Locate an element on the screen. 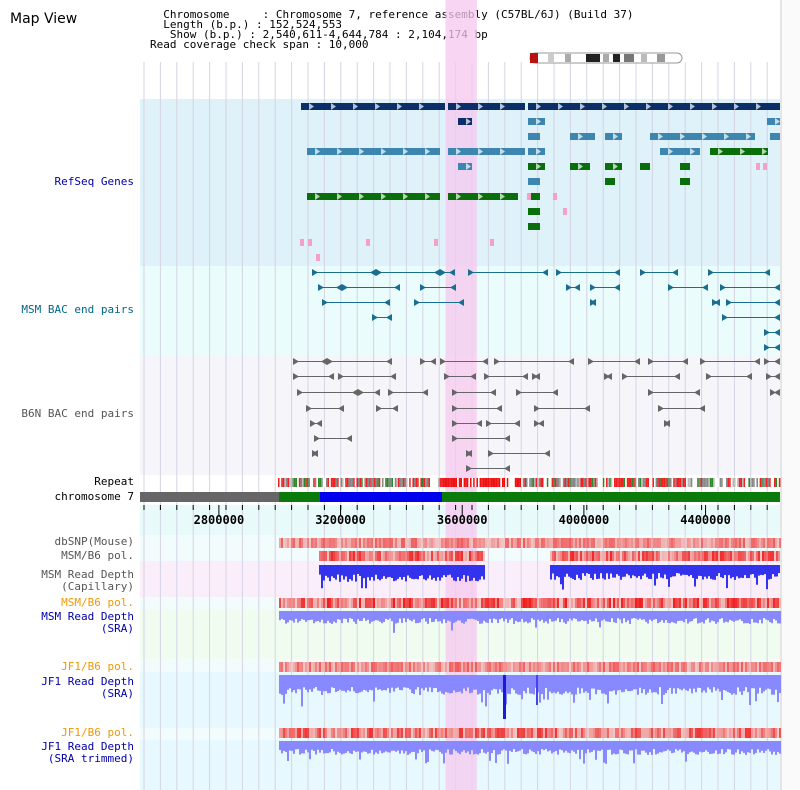 Image resolution: width=800 pixels, height=790 pixels. msm-bac-pair-end is located at coordinates (675, 272).